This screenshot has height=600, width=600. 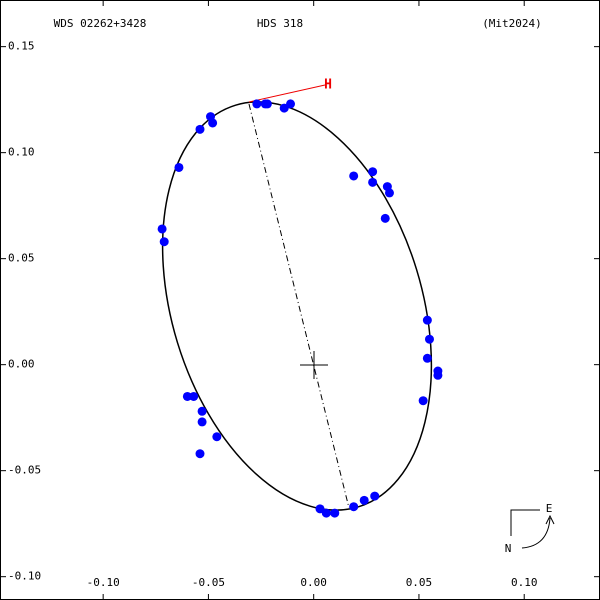 I want to click on y-tick-label: 0.05, so click(x=21, y=258).